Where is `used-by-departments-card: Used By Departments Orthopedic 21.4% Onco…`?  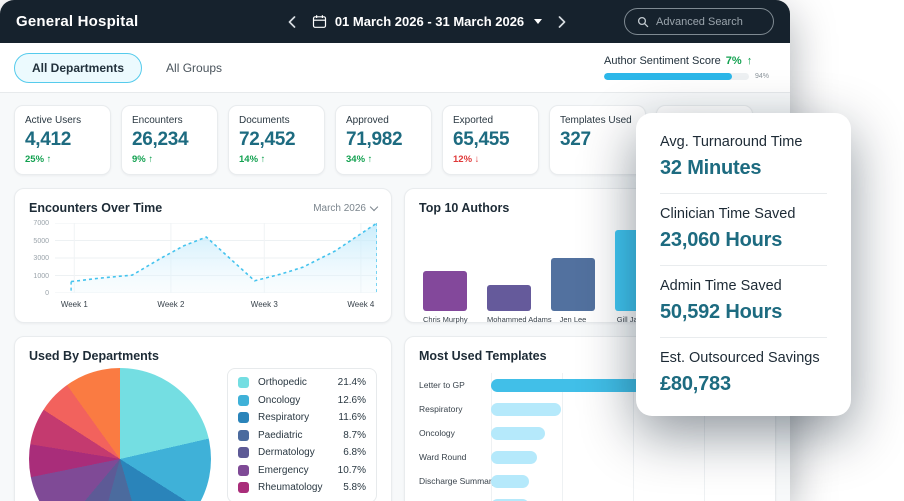 used-by-departments-card: Used By Departments Orthopedic 21.4% Onco… is located at coordinates (203, 418).